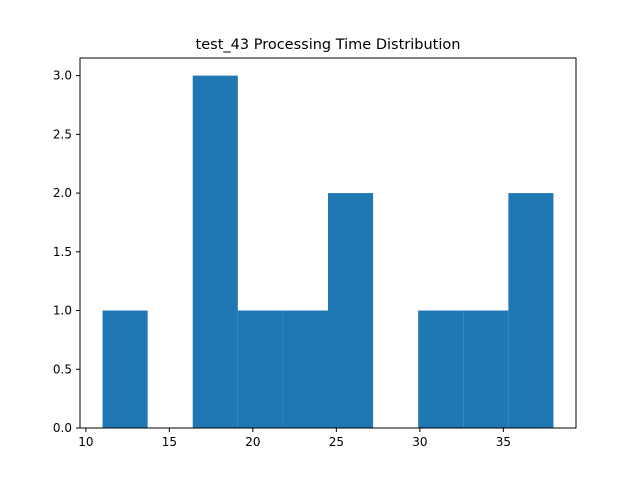 The height and width of the screenshot is (480, 640). What do you see at coordinates (169, 442) in the screenshot?
I see `x-tick-label-1: 15` at bounding box center [169, 442].